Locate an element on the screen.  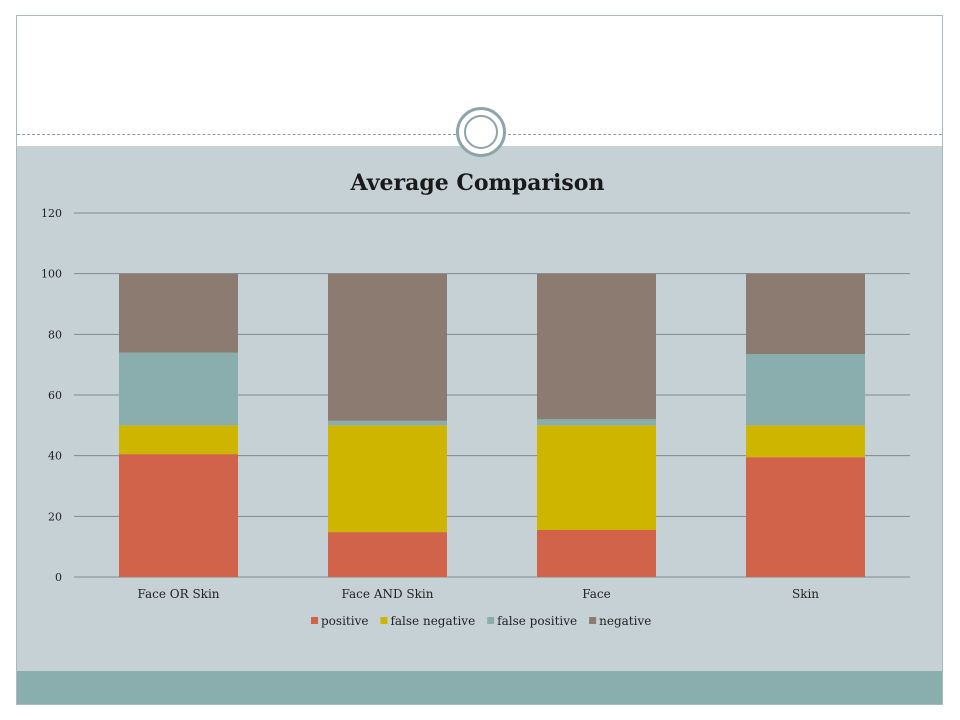
circle-ornament-inner is located at coordinates (481, 132).